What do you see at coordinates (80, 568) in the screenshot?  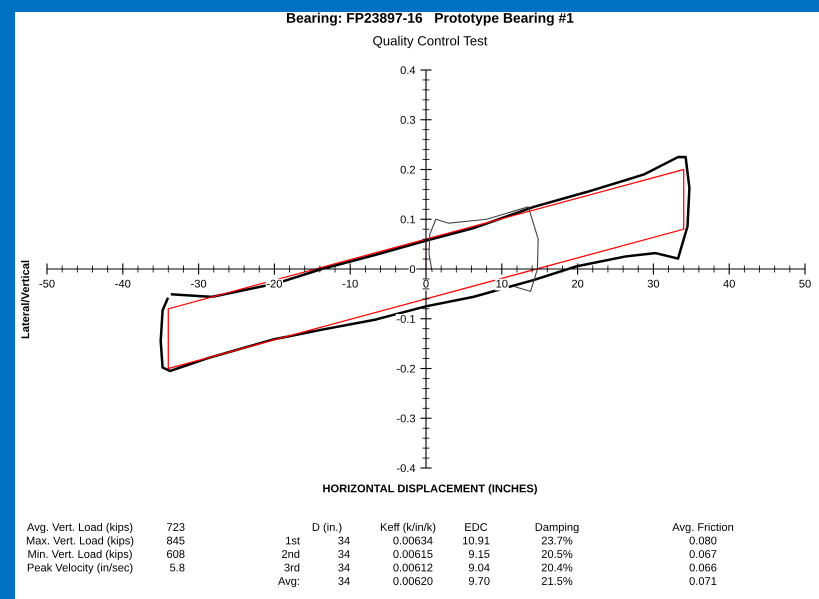 I see `text: Peak Velocity (in/sec)` at bounding box center [80, 568].